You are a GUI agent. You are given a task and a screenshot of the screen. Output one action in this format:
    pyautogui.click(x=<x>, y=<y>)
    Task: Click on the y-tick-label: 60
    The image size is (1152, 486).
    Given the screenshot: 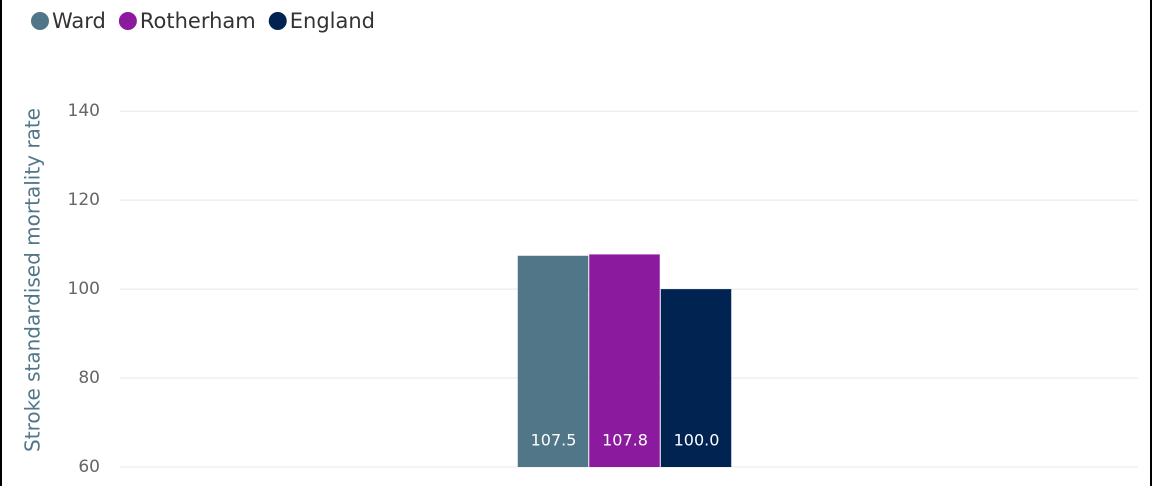 What is the action you would take?
    pyautogui.click(x=89, y=467)
    